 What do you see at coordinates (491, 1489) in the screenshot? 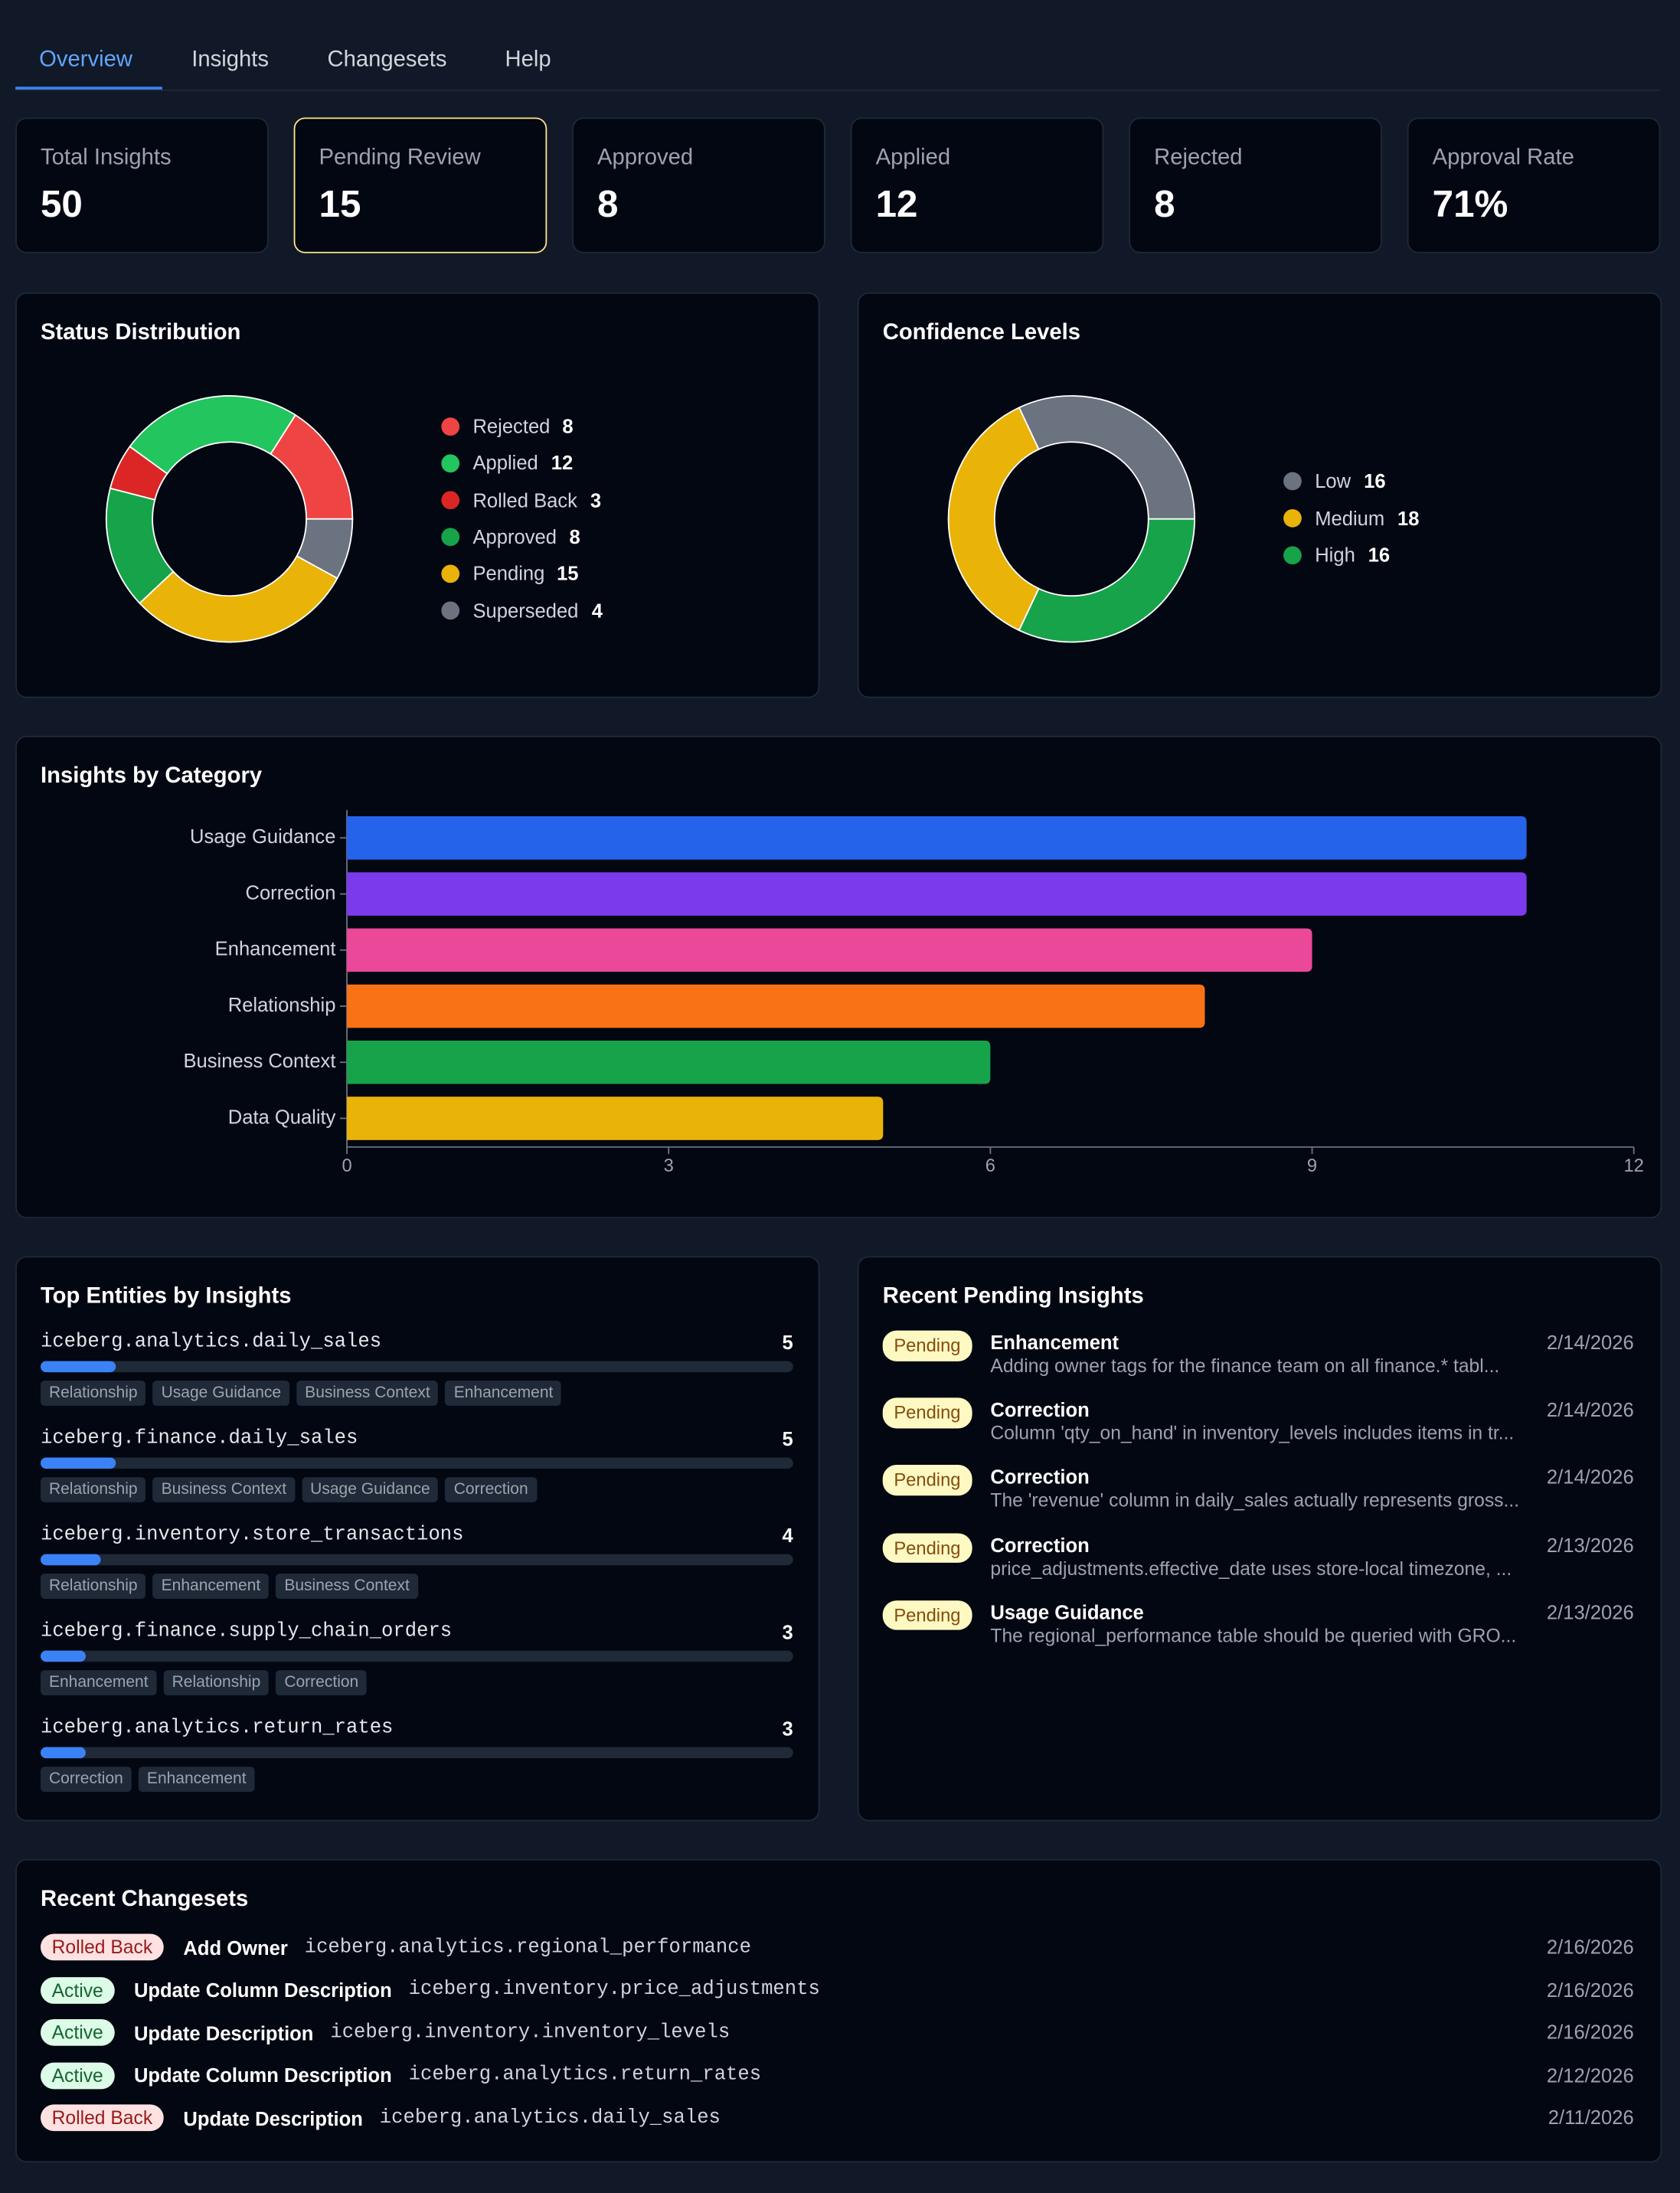
I see `tag: Correction` at bounding box center [491, 1489].